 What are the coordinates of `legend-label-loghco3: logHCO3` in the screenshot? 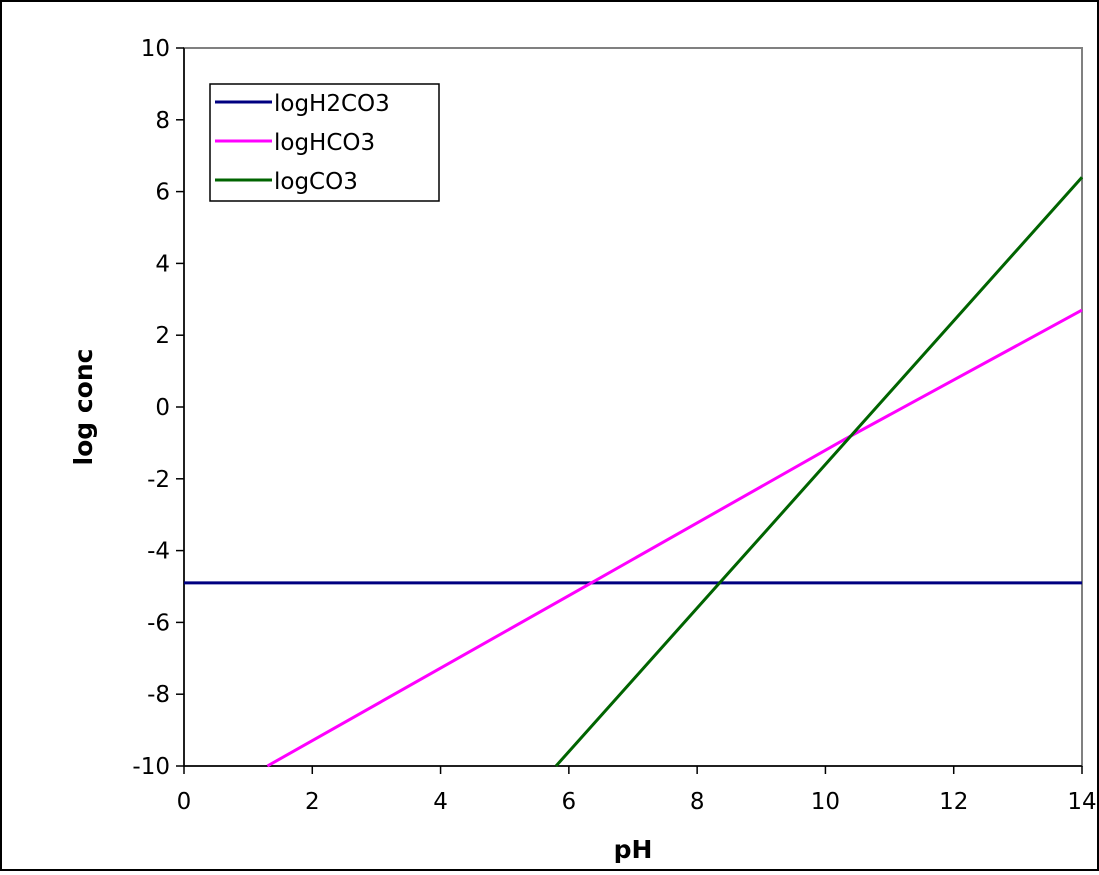 It's located at (324, 143).